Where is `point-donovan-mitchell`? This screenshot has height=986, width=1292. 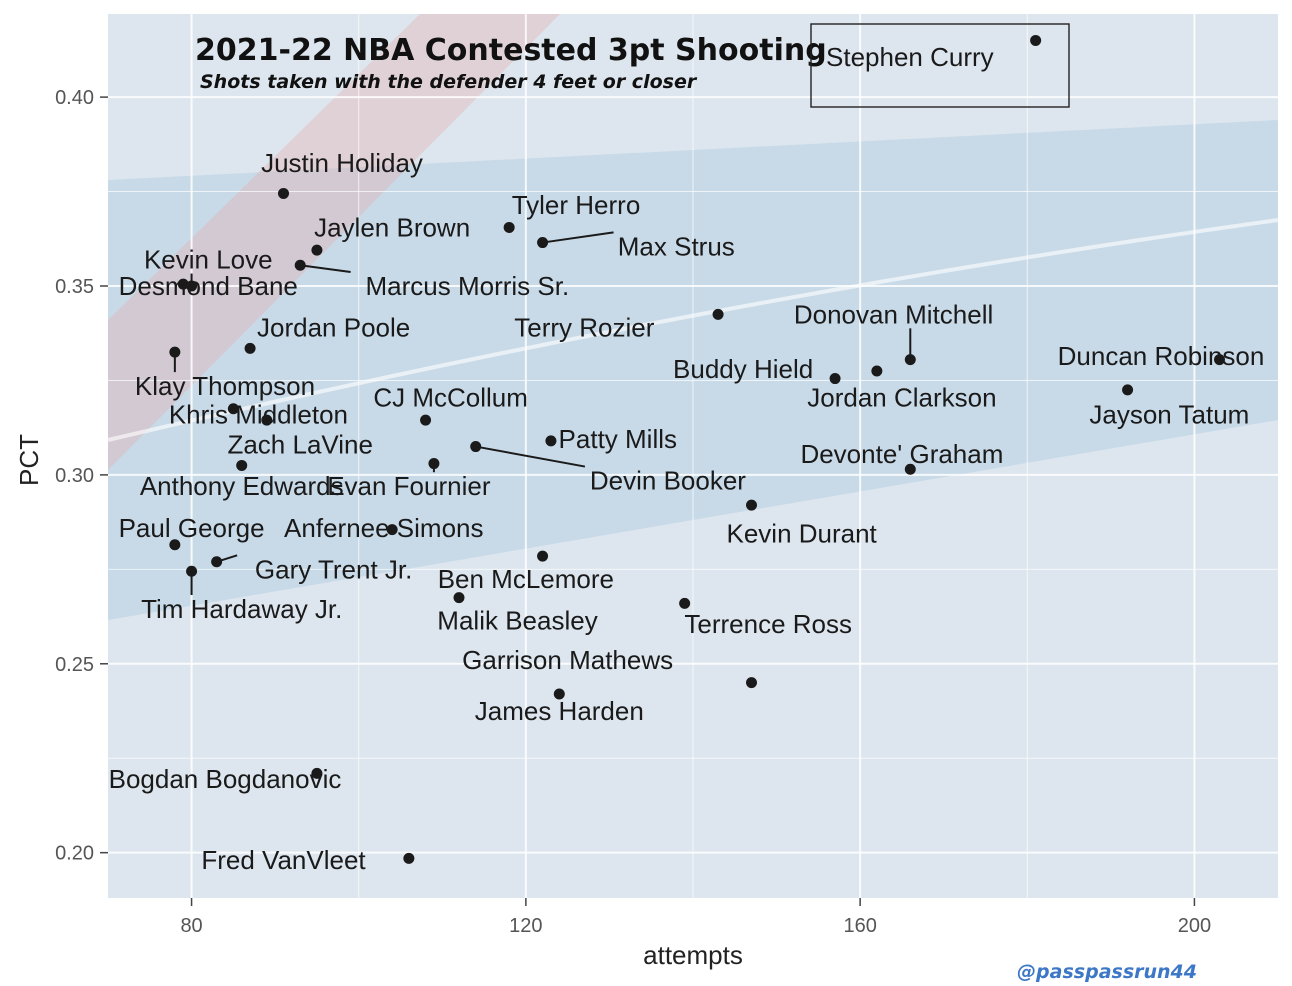
point-donovan-mitchell is located at coordinates (910, 360).